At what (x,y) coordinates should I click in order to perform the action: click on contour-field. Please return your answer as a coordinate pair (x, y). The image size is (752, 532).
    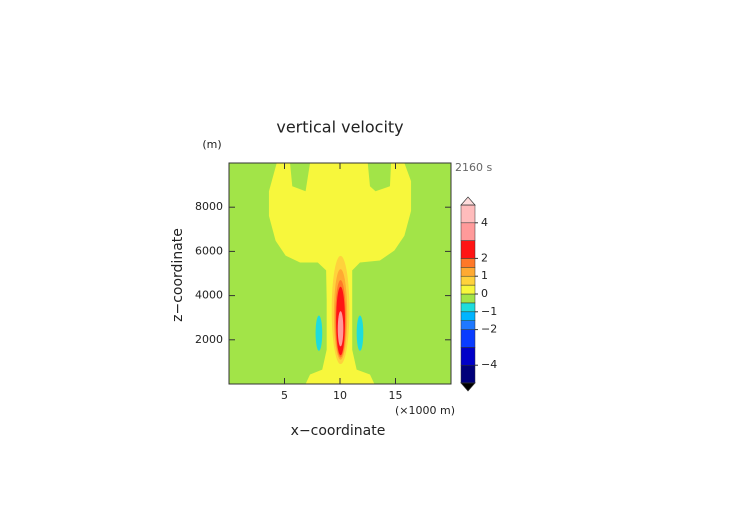
    Looking at the image, I should click on (340, 273).